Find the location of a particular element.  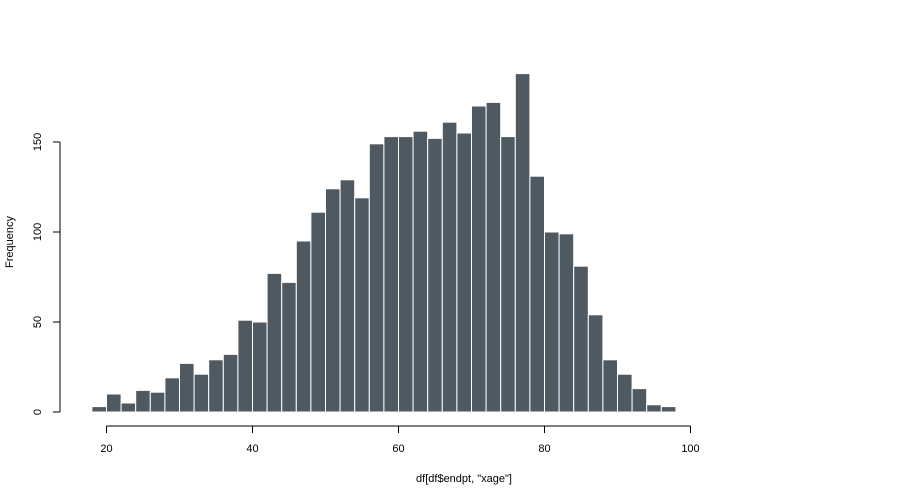

x-tick-label: 20 is located at coordinates (106, 449).